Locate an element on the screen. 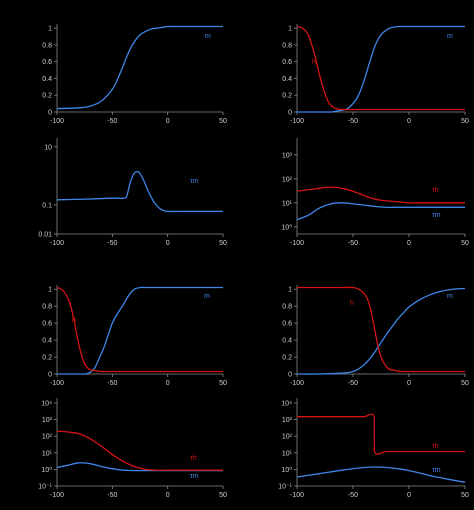 The width and height of the screenshot is (474, 510). chart-panel-7: -100 -50 0 50 0 0.2 0.4 0.6 0.8 1 m h is located at coordinates (375, 336).